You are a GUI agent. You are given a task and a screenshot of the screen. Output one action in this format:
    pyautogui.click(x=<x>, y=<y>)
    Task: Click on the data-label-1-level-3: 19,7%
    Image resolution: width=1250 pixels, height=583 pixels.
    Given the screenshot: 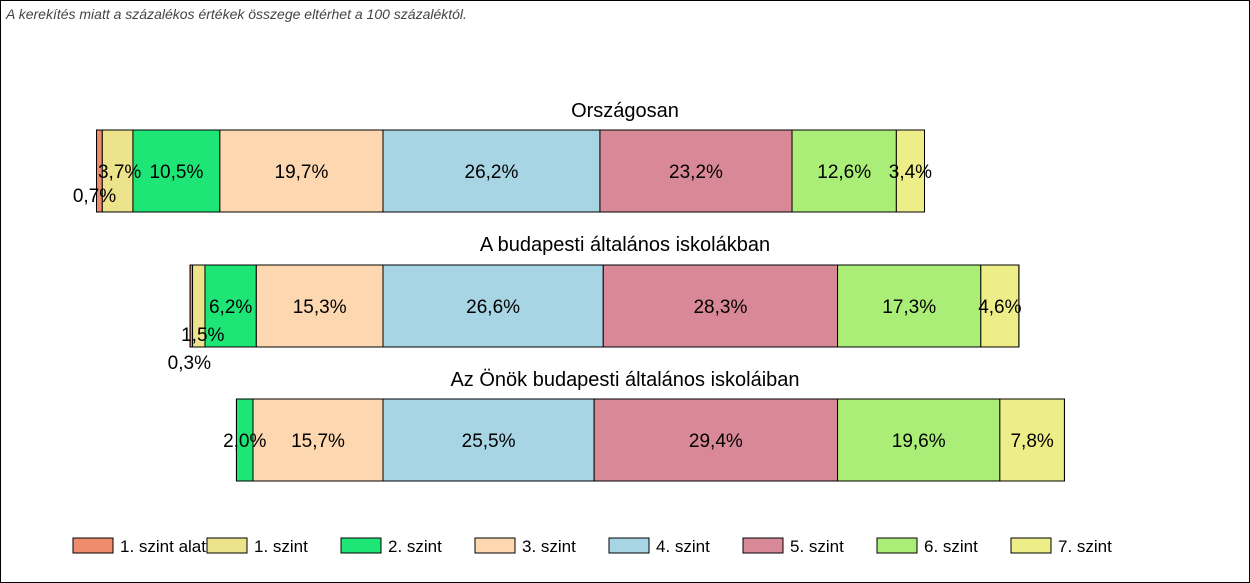 What is the action you would take?
    pyautogui.click(x=302, y=172)
    